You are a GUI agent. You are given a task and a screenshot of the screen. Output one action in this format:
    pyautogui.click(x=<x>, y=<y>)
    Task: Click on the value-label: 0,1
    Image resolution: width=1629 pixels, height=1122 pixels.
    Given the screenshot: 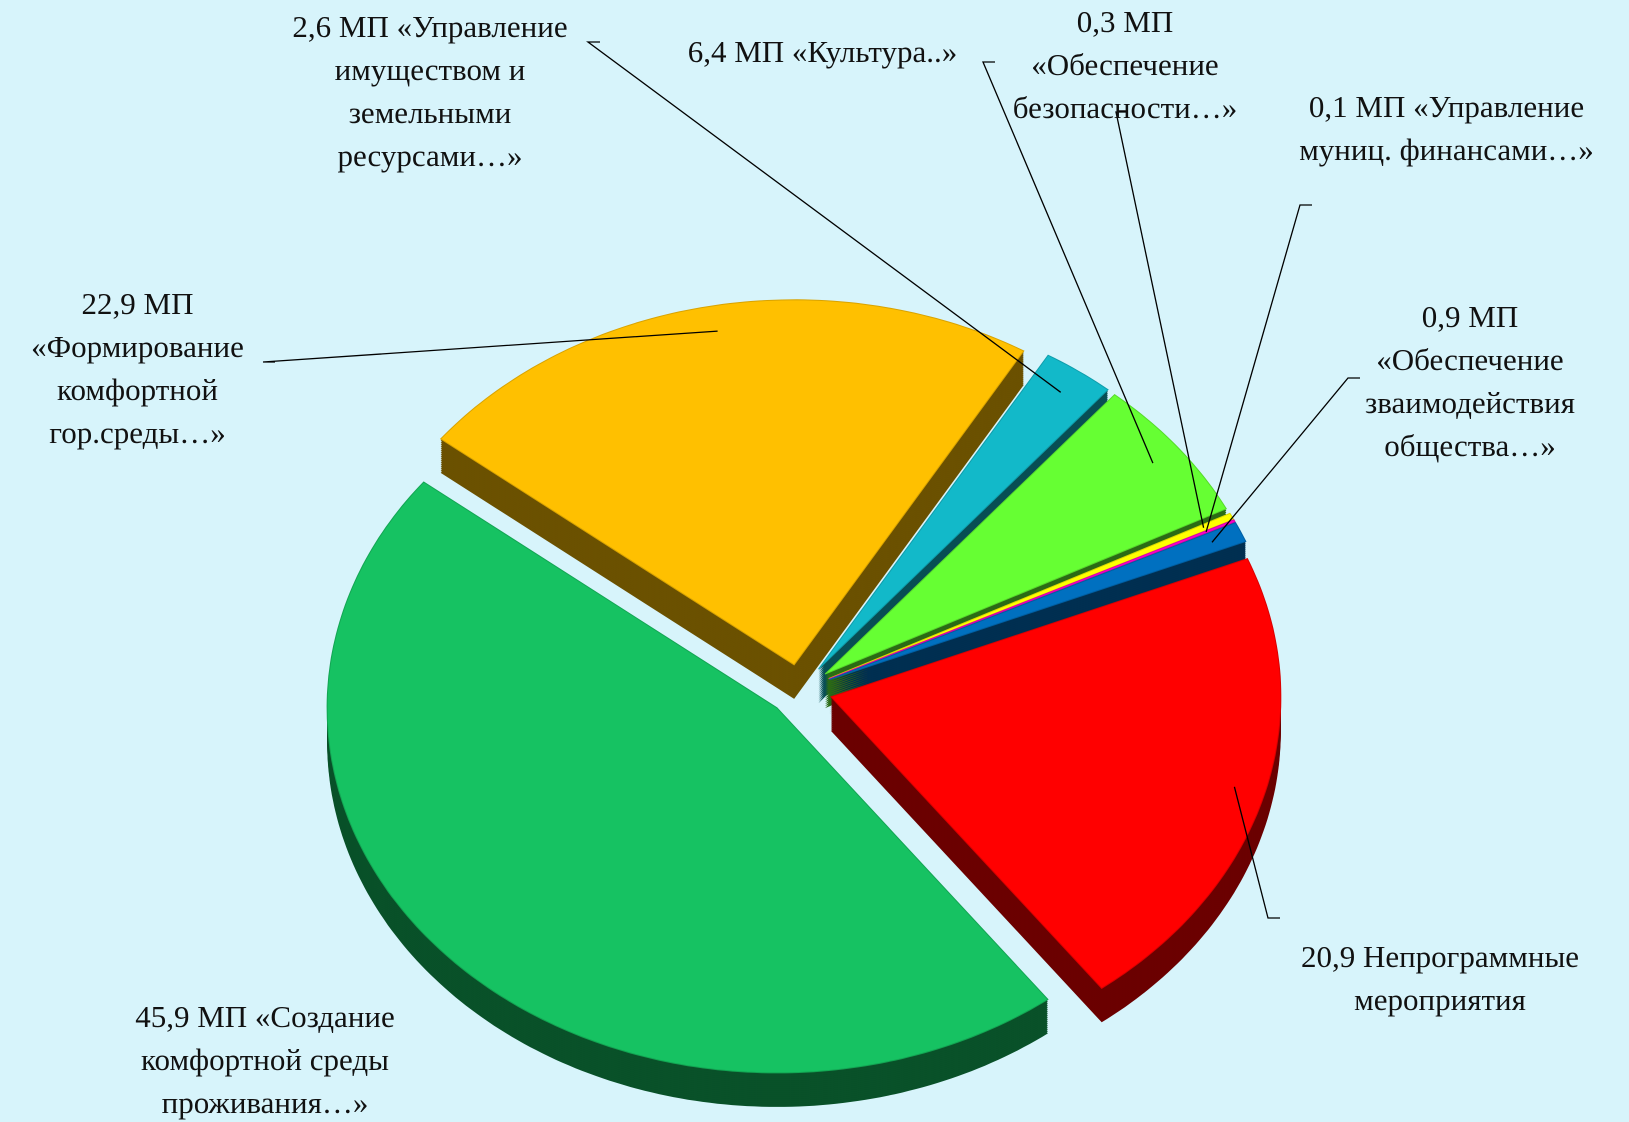 What is the action you would take?
    pyautogui.click(x=1328, y=106)
    